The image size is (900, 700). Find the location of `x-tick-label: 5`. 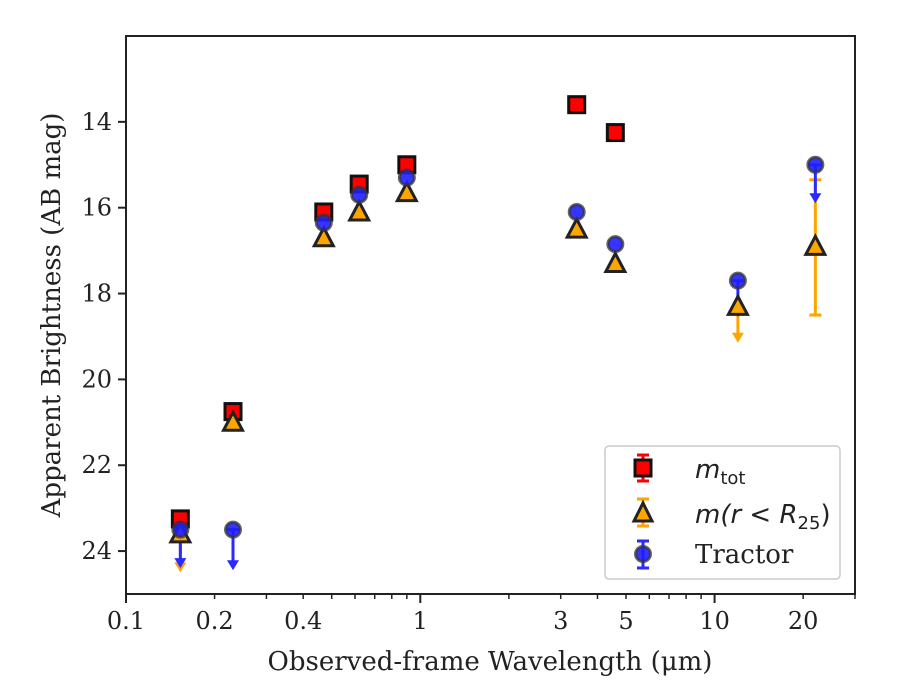

x-tick-label: 5 is located at coordinates (625, 621).